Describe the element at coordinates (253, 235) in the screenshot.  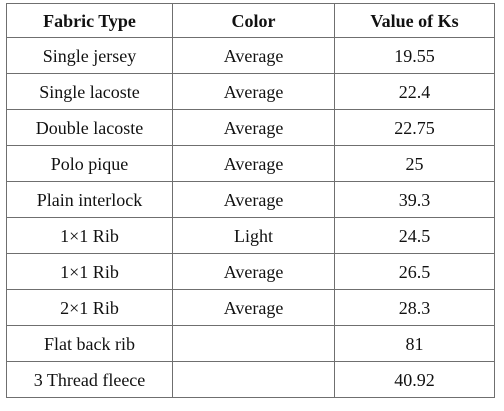
I see `color-cell: Light` at that location.